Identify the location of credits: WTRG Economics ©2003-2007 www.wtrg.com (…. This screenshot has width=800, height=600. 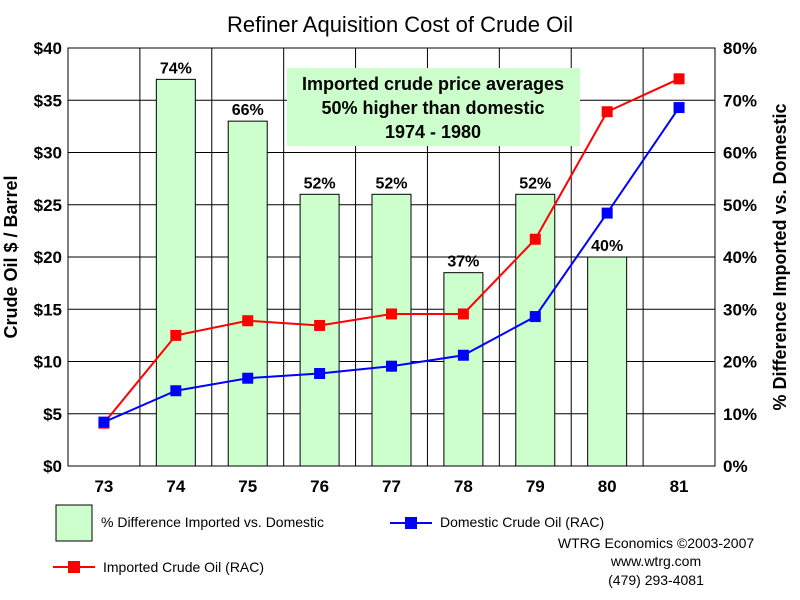
(656, 561).